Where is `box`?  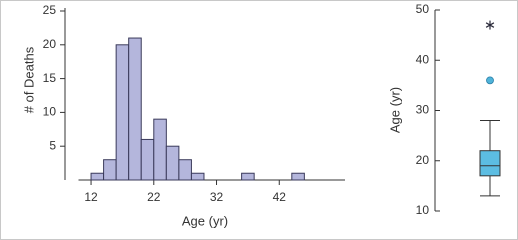 box is located at coordinates (490, 163).